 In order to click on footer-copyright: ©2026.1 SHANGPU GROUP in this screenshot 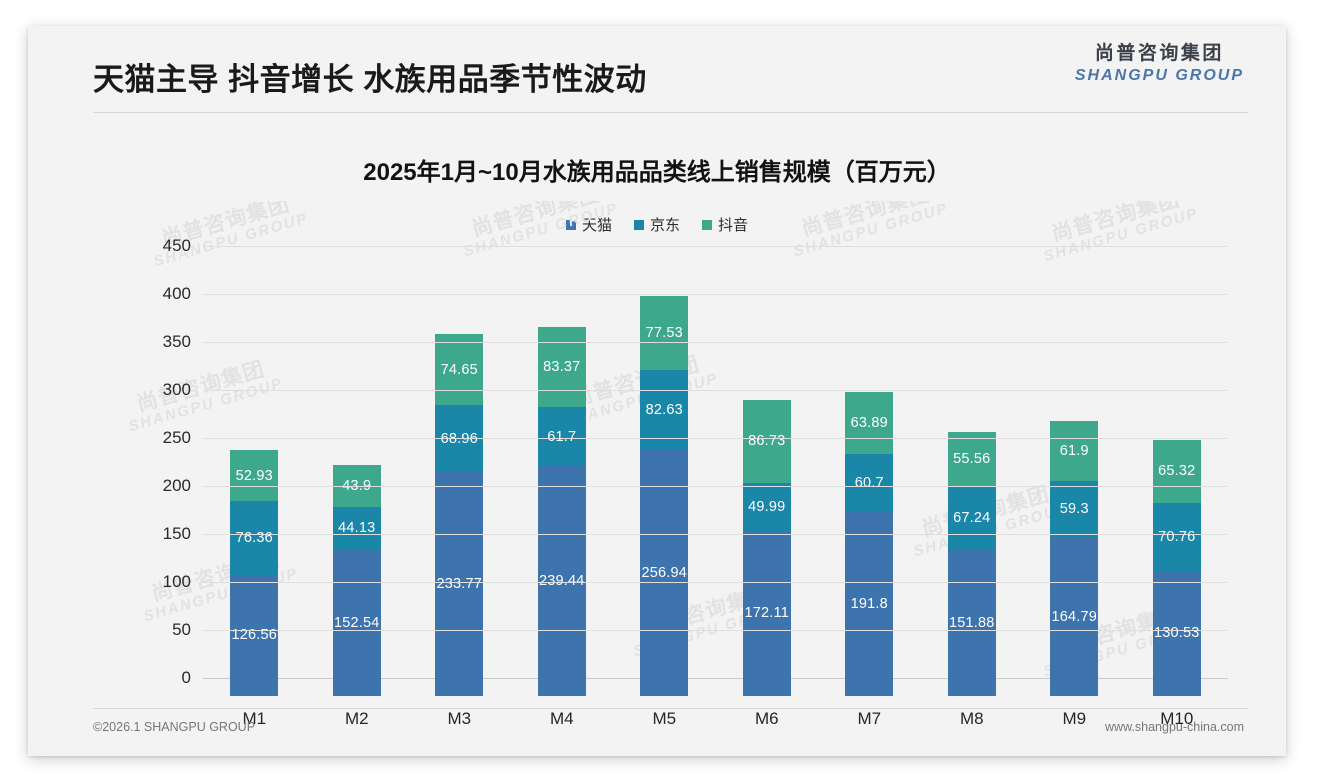, I will do `click(174, 727)`.